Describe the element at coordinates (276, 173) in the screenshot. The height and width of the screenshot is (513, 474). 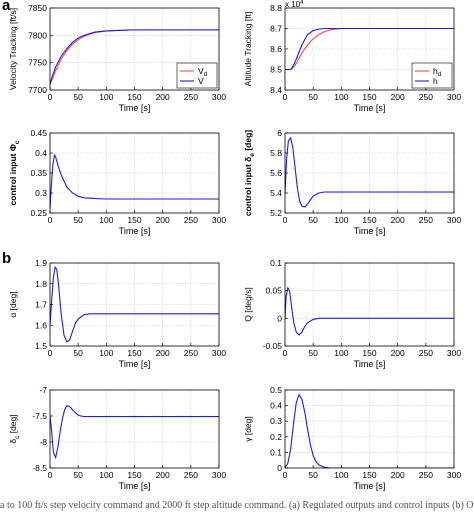
I see `y-tick-label: 5.6` at that location.